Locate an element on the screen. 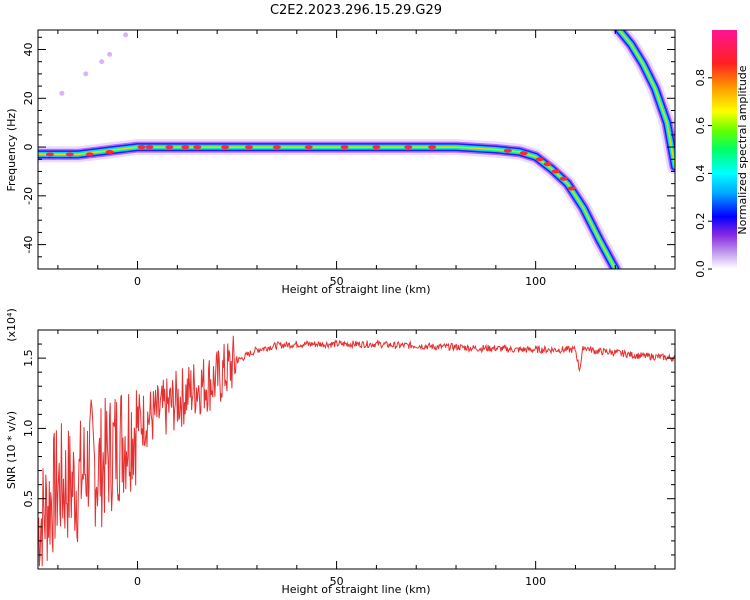 Image resolution: width=750 pixels, height=600 pixels. colorbar-label: Normalized spectral amplitude is located at coordinates (742, 149).